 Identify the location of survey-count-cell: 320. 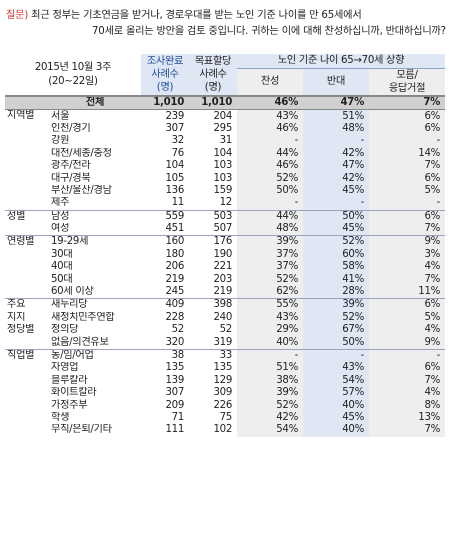
(174, 342).